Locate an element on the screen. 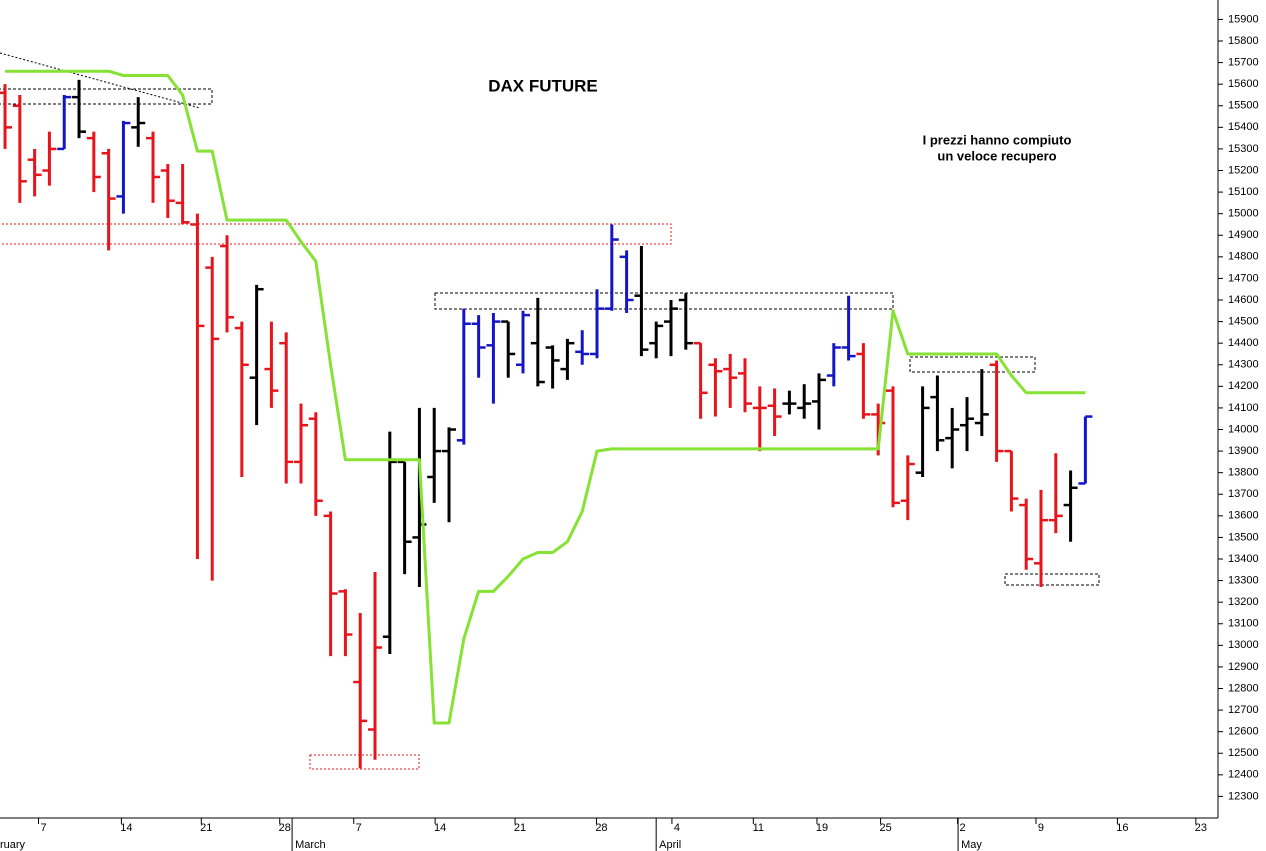 This screenshot has width=1266, height=851. month-label: May is located at coordinates (971, 845).